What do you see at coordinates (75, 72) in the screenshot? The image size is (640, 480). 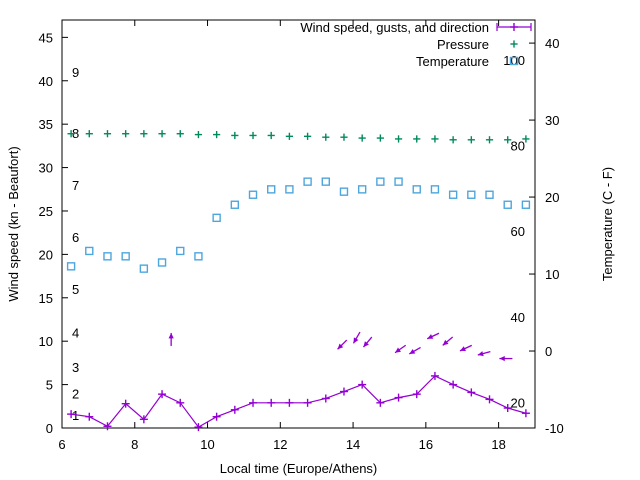 I see `beaufort-label-9: 9` at bounding box center [75, 72].